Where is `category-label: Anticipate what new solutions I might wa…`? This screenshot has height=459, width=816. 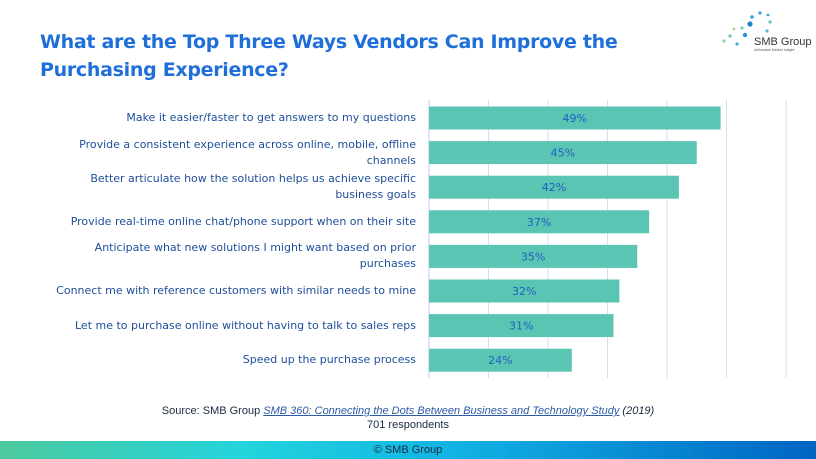 category-label: Anticipate what new solutions I might wa… is located at coordinates (255, 256).